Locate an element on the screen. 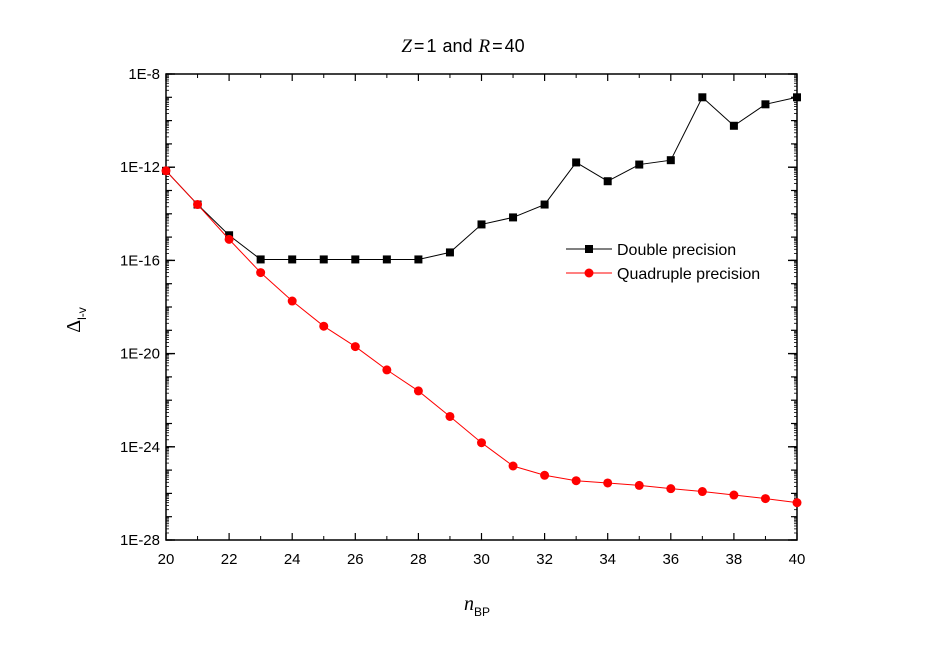  x-tick-label: 38 is located at coordinates (734, 559).